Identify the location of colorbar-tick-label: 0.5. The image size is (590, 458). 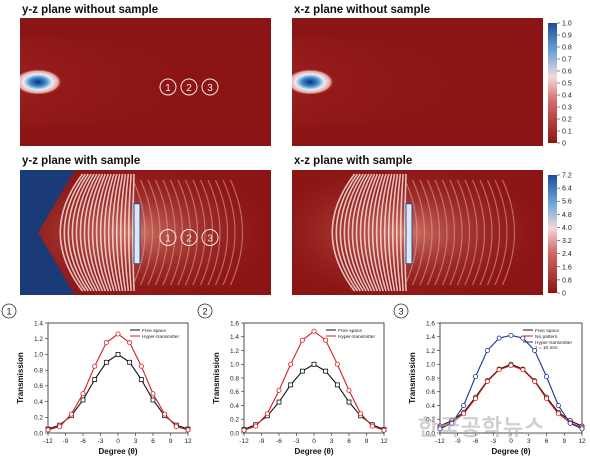
(567, 84).